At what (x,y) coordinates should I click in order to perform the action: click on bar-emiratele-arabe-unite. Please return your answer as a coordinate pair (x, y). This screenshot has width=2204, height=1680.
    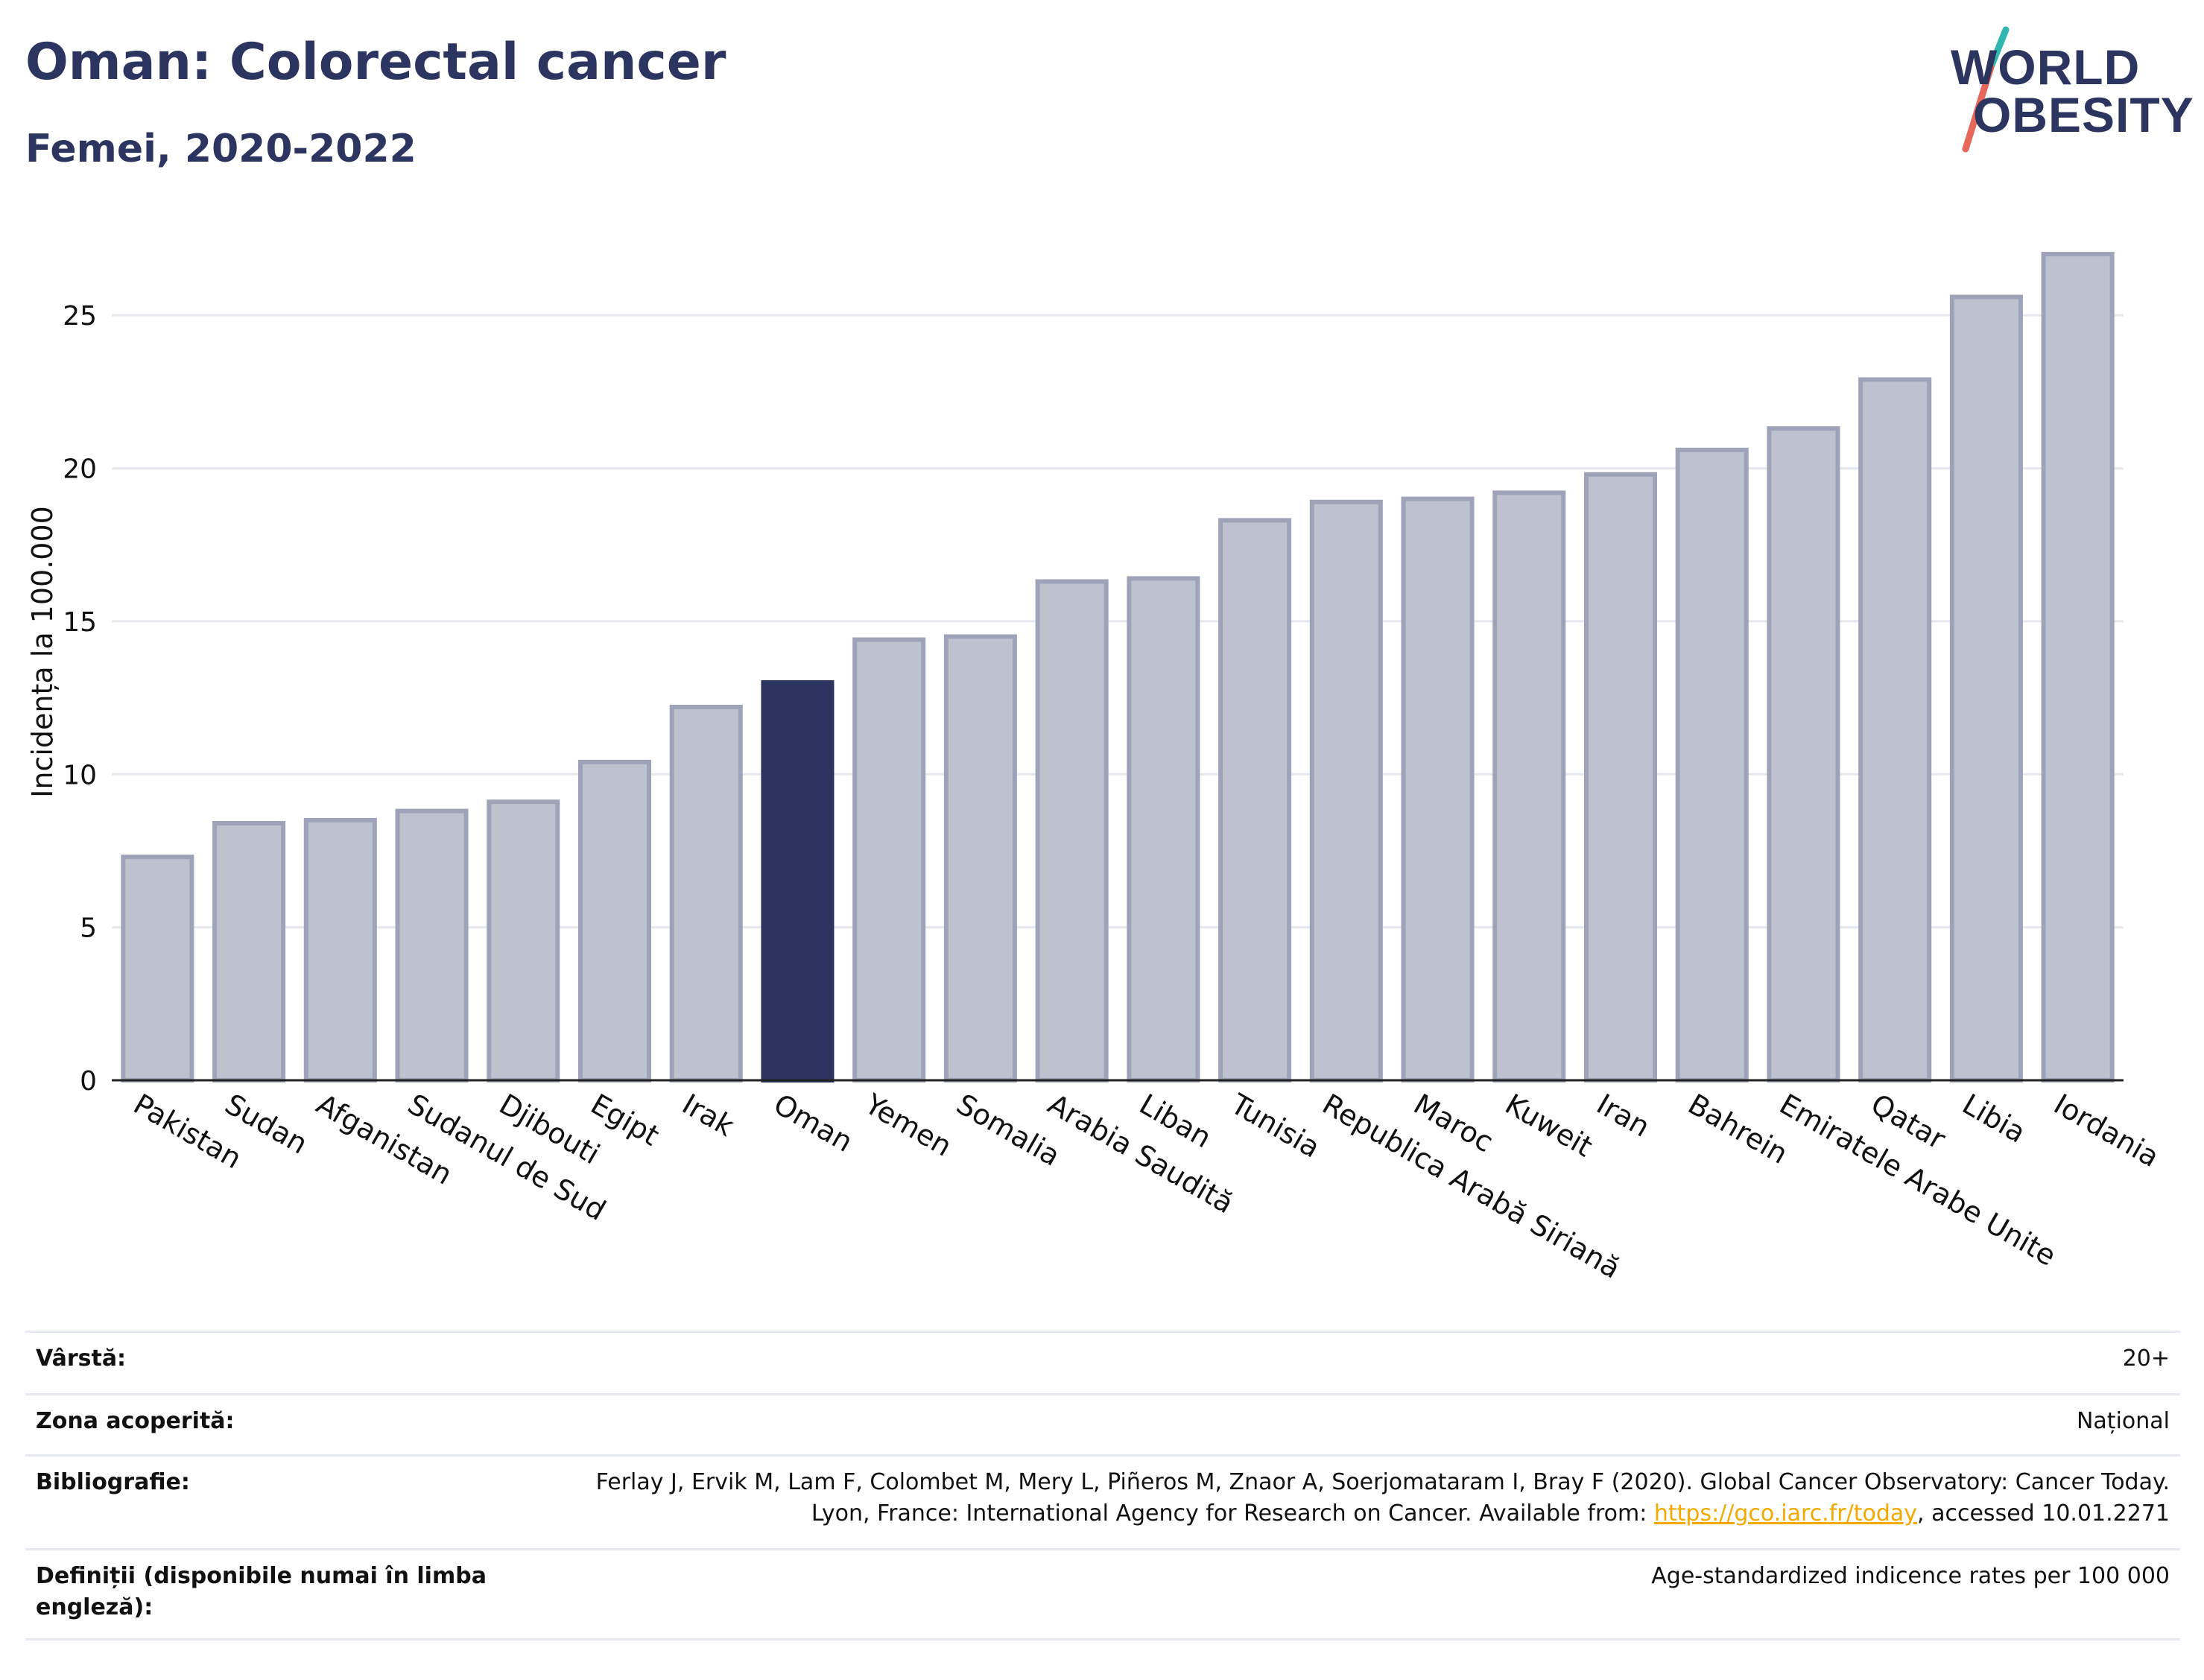
    Looking at the image, I should click on (1803, 754).